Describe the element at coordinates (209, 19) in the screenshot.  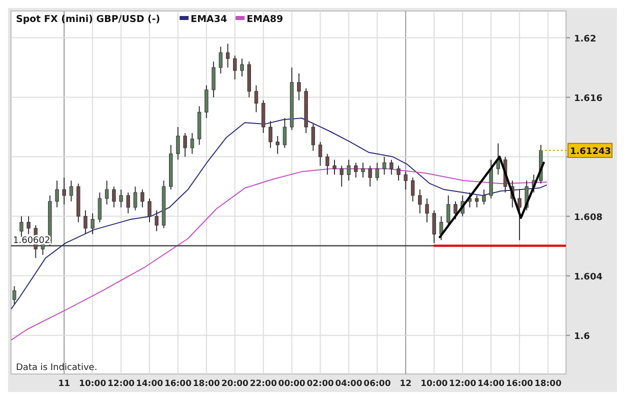
I see `legend-label: EMA34` at that location.